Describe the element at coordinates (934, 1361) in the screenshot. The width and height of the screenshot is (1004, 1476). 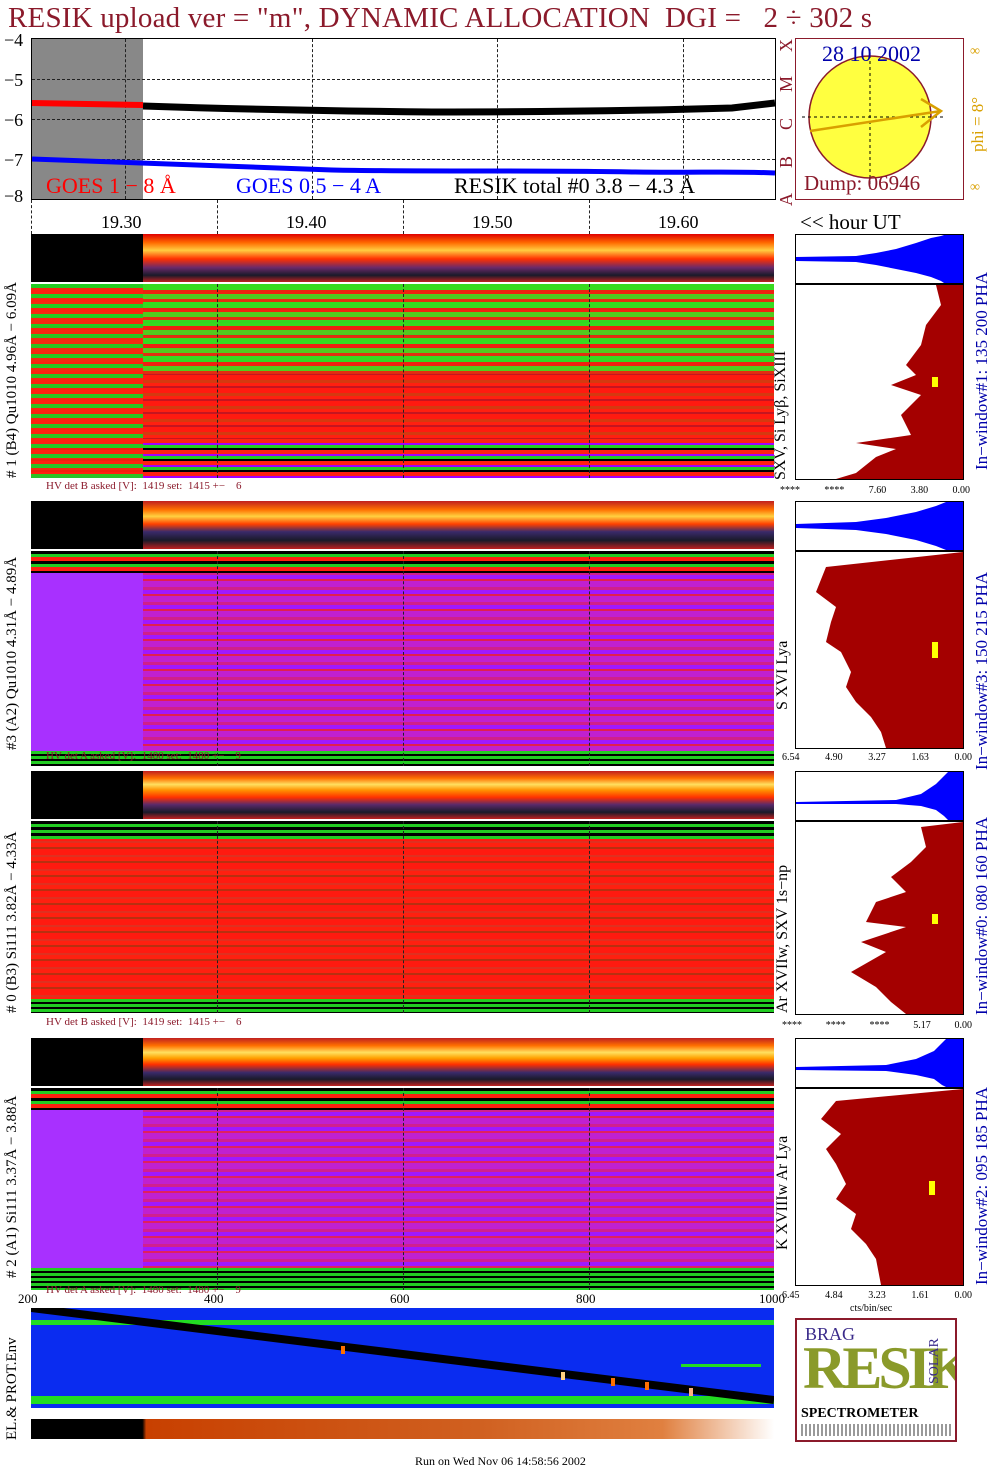
I see `logo-side-right: SOLAR` at that location.